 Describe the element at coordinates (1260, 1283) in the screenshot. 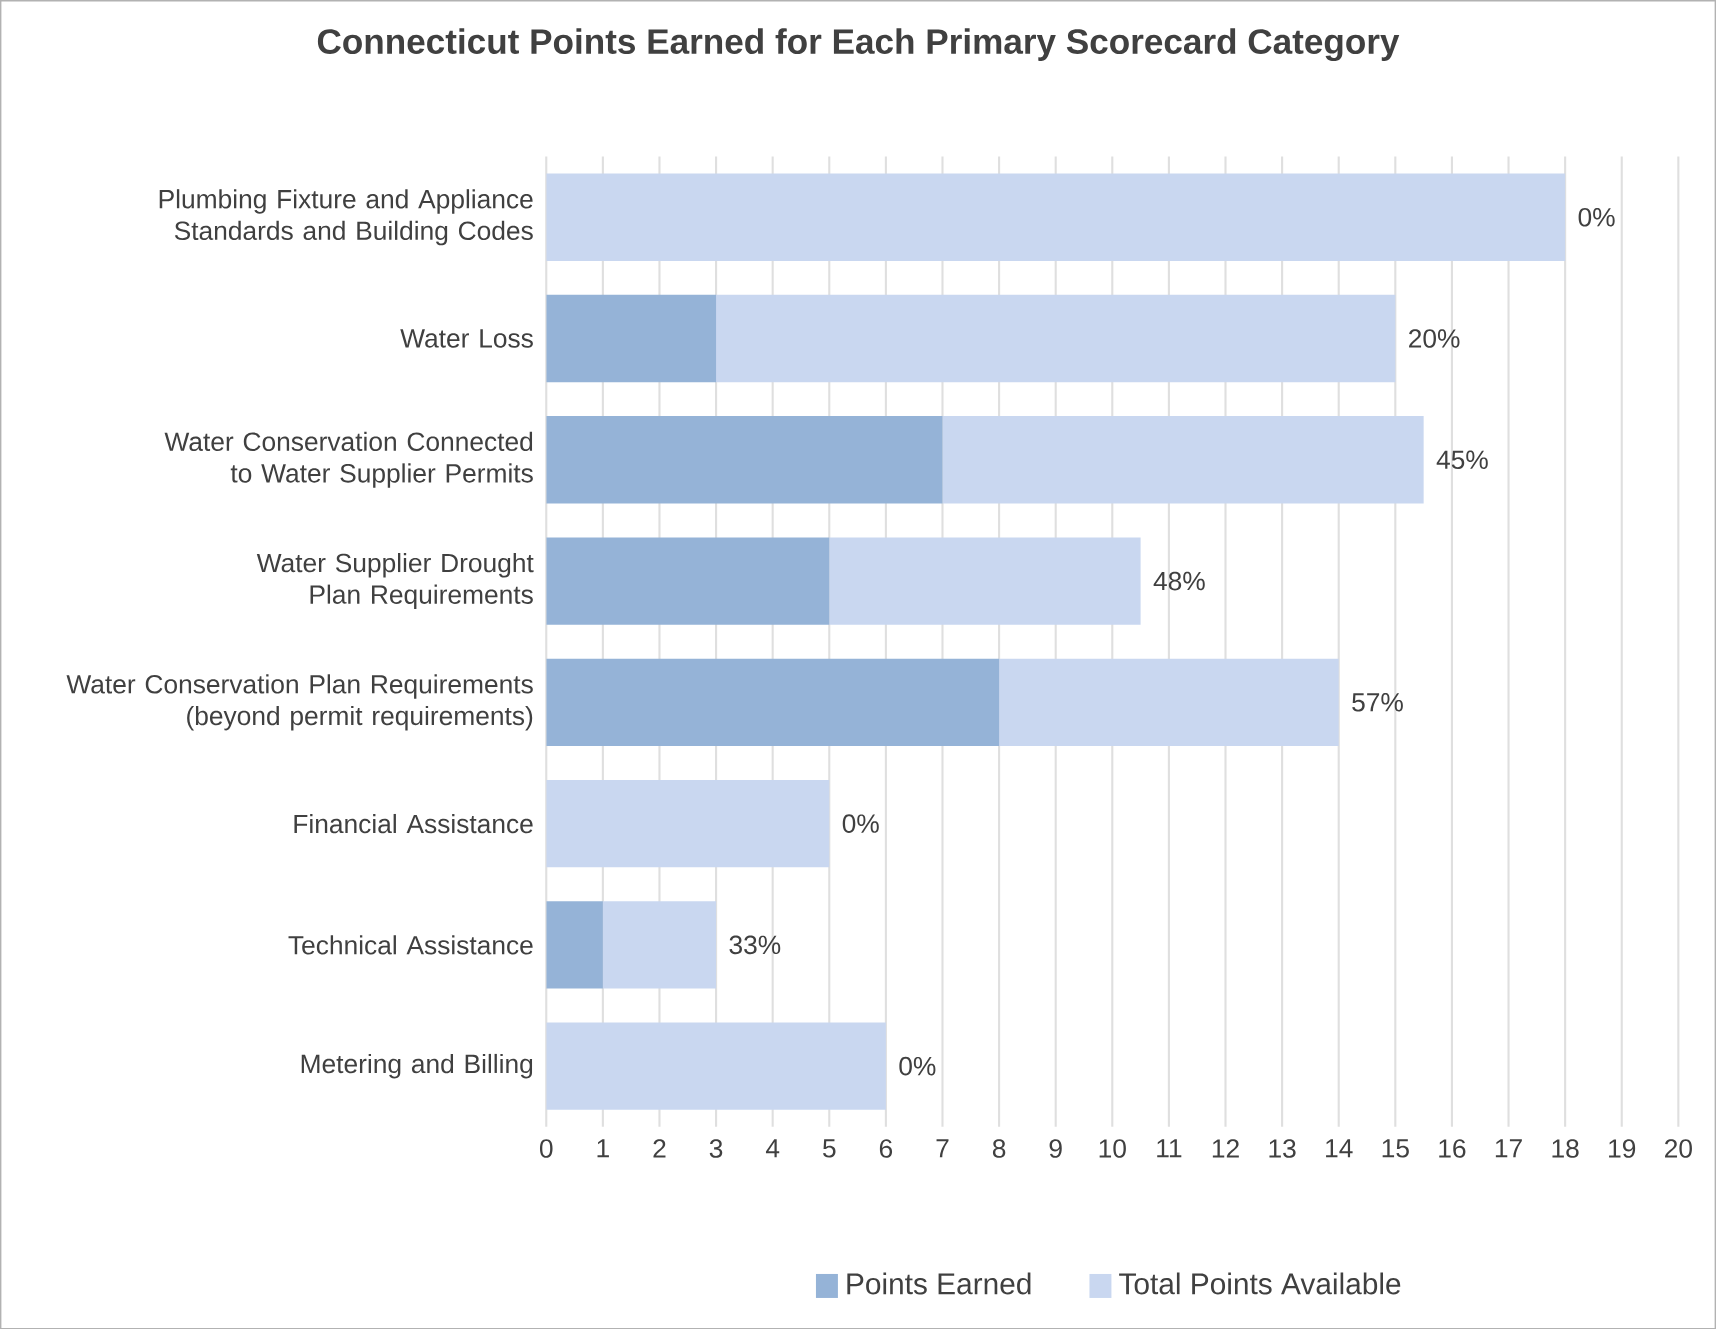

I see `legend-label: Total Points Available` at that location.